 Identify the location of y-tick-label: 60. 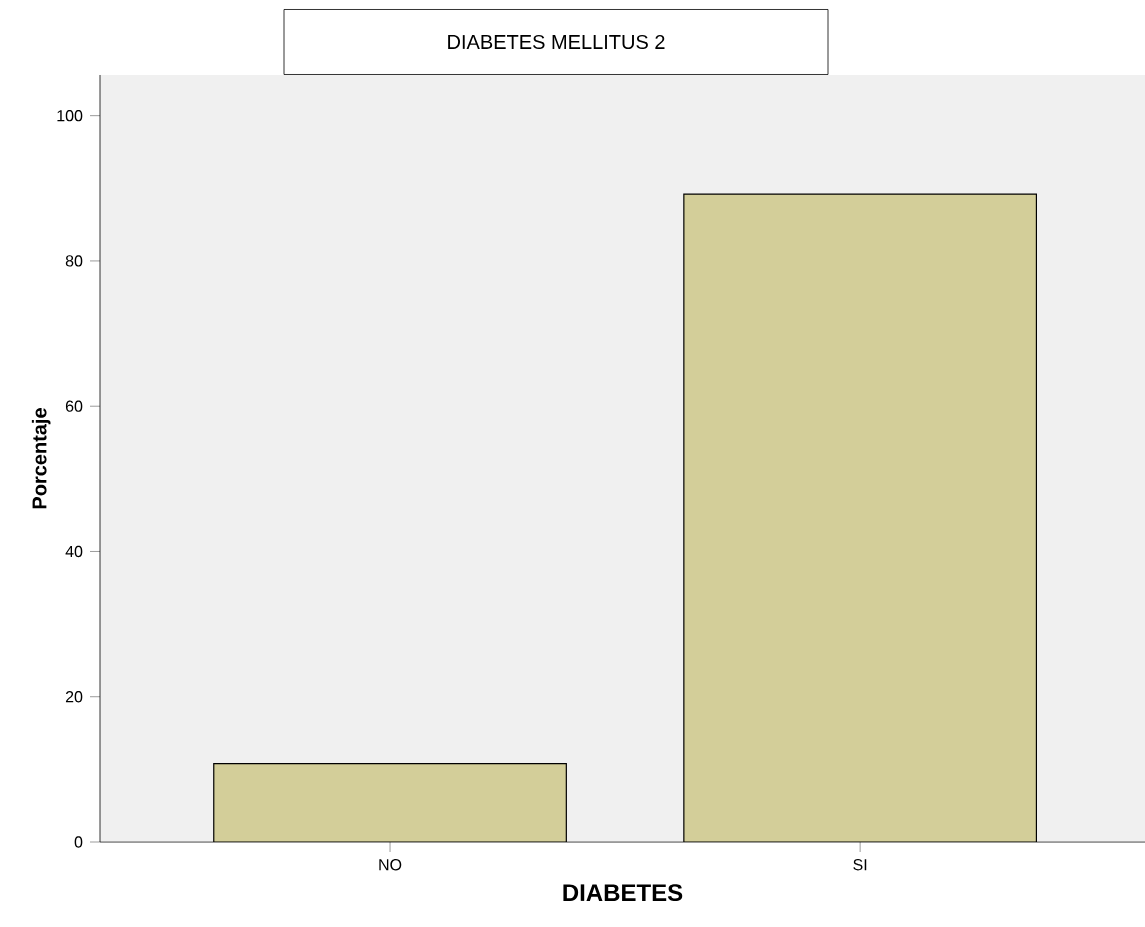
(74, 406).